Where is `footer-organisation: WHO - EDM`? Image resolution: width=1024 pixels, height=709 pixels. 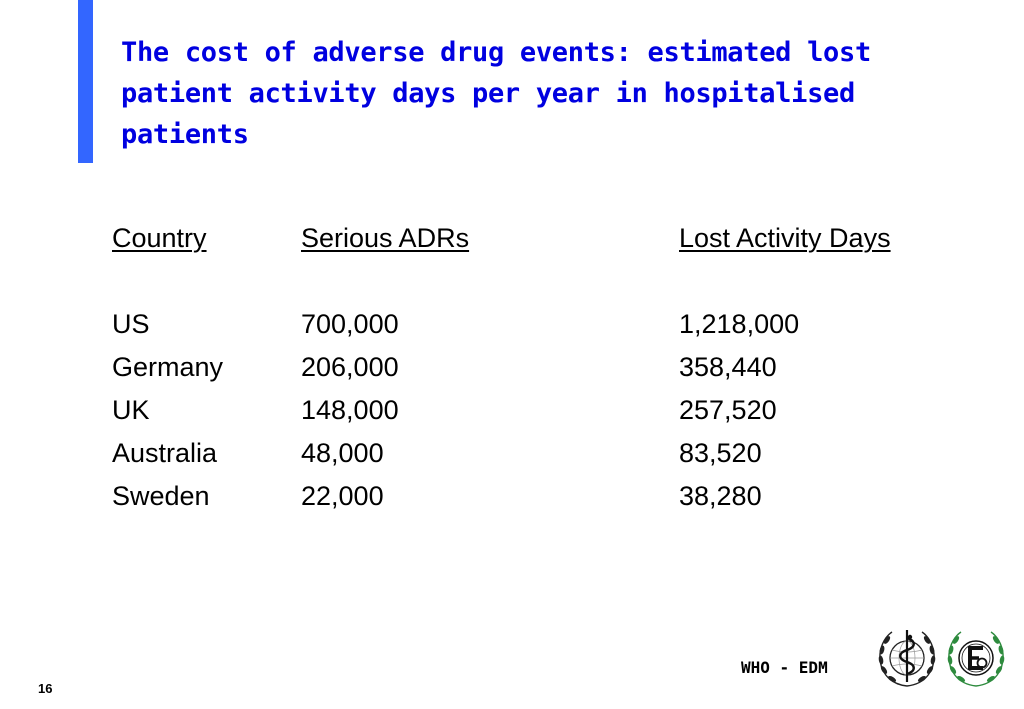 footer-organisation: WHO - EDM is located at coordinates (784, 667).